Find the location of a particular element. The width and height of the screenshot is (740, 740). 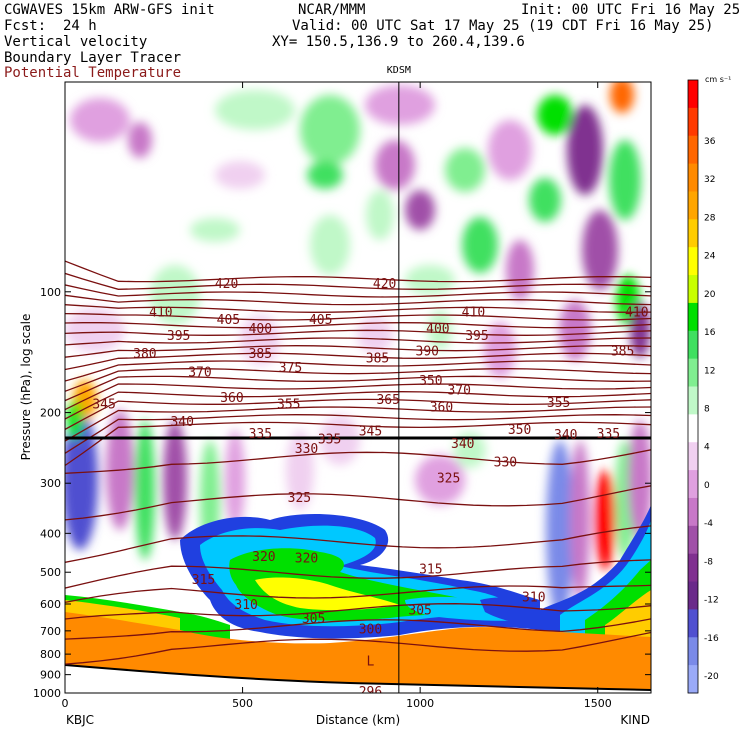

terrain is located at coordinates (358, 652).